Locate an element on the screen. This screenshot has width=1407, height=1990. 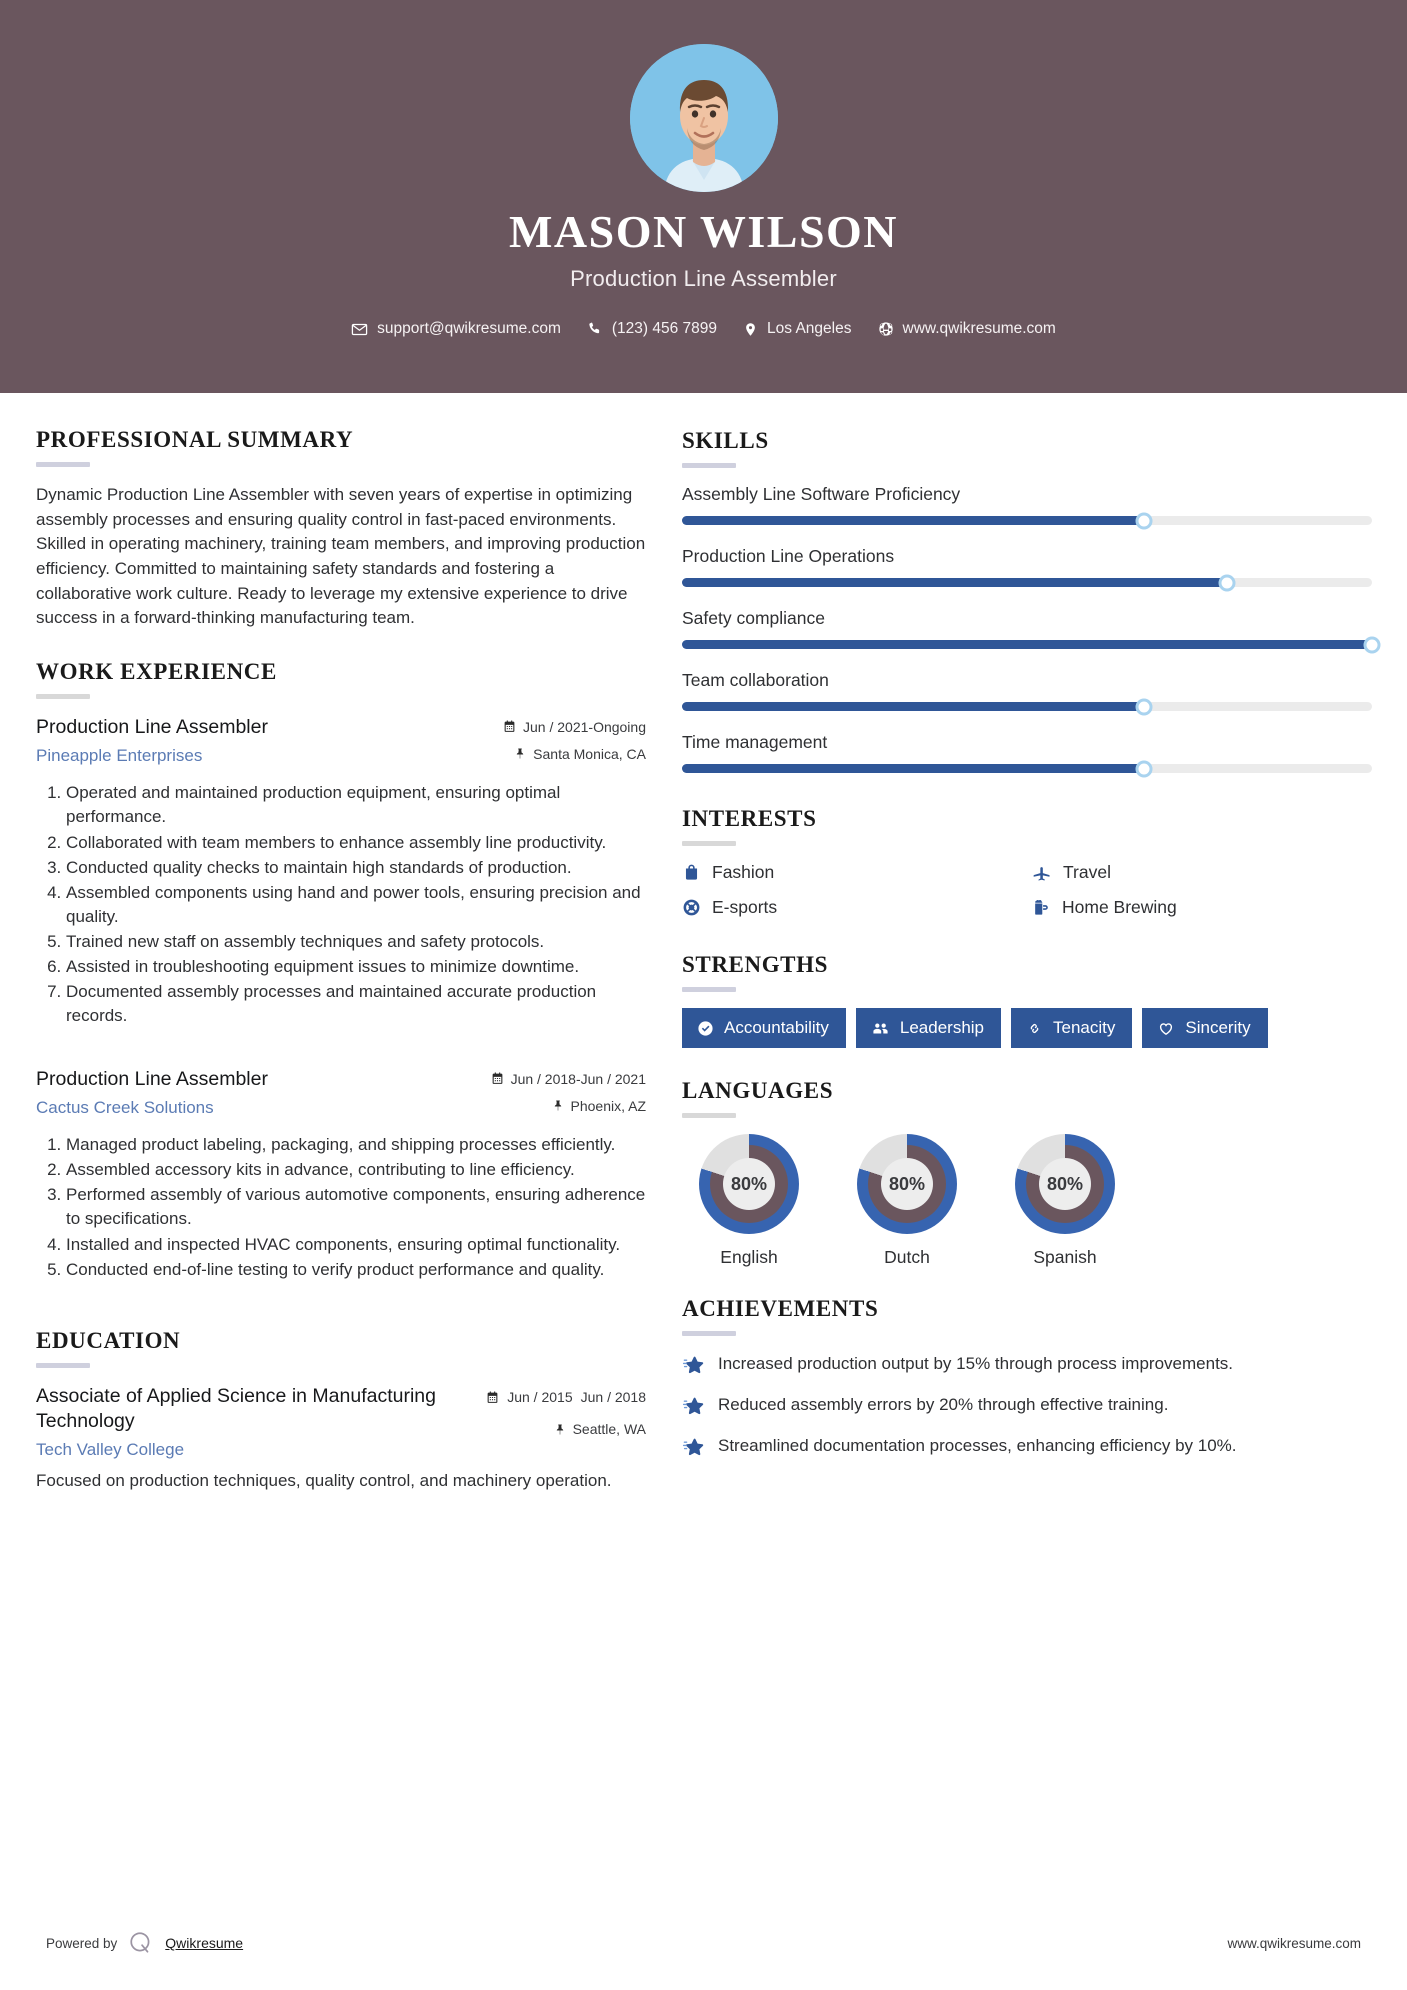
skill-label: Team collaboration is located at coordinates (755, 680).